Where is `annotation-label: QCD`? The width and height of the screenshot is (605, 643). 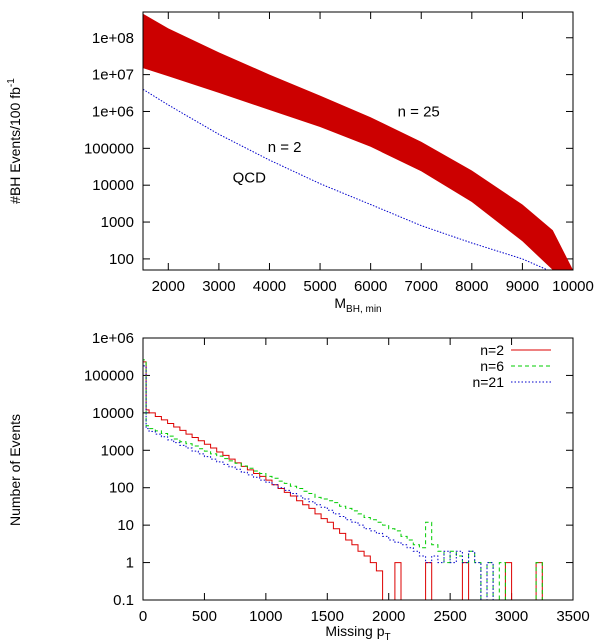
annotation-label: QCD is located at coordinates (250, 178).